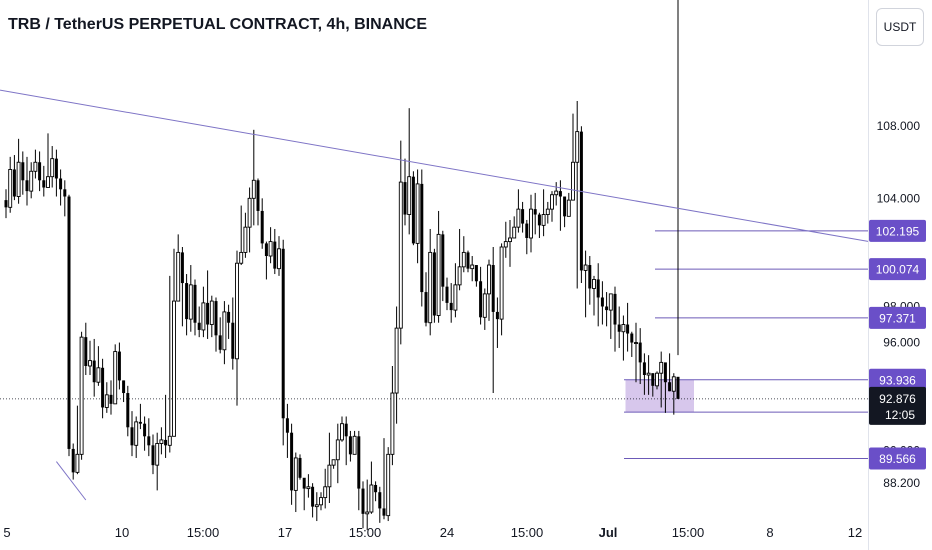 Image resolution: width=932 pixels, height=550 pixels. What do you see at coordinates (6, 532) in the screenshot?
I see `x-tick-label: 5` at bounding box center [6, 532].